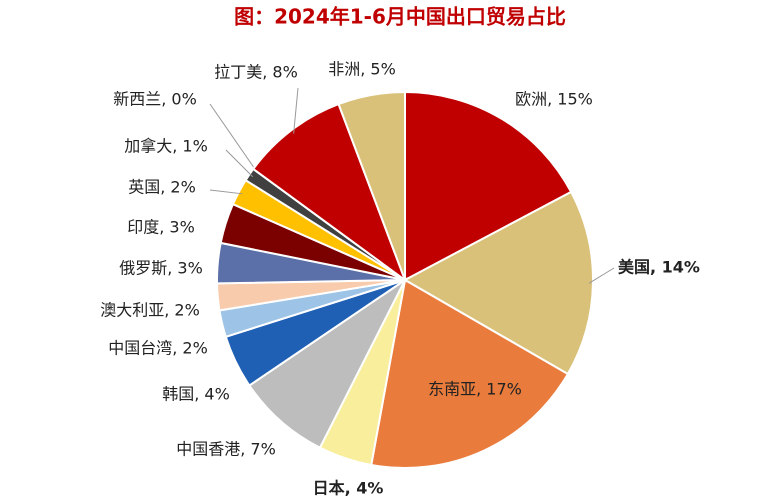 The width and height of the screenshot is (773, 497). Describe the element at coordinates (155, 99) in the screenshot. I see `data-label: 新西兰, 0%` at that location.